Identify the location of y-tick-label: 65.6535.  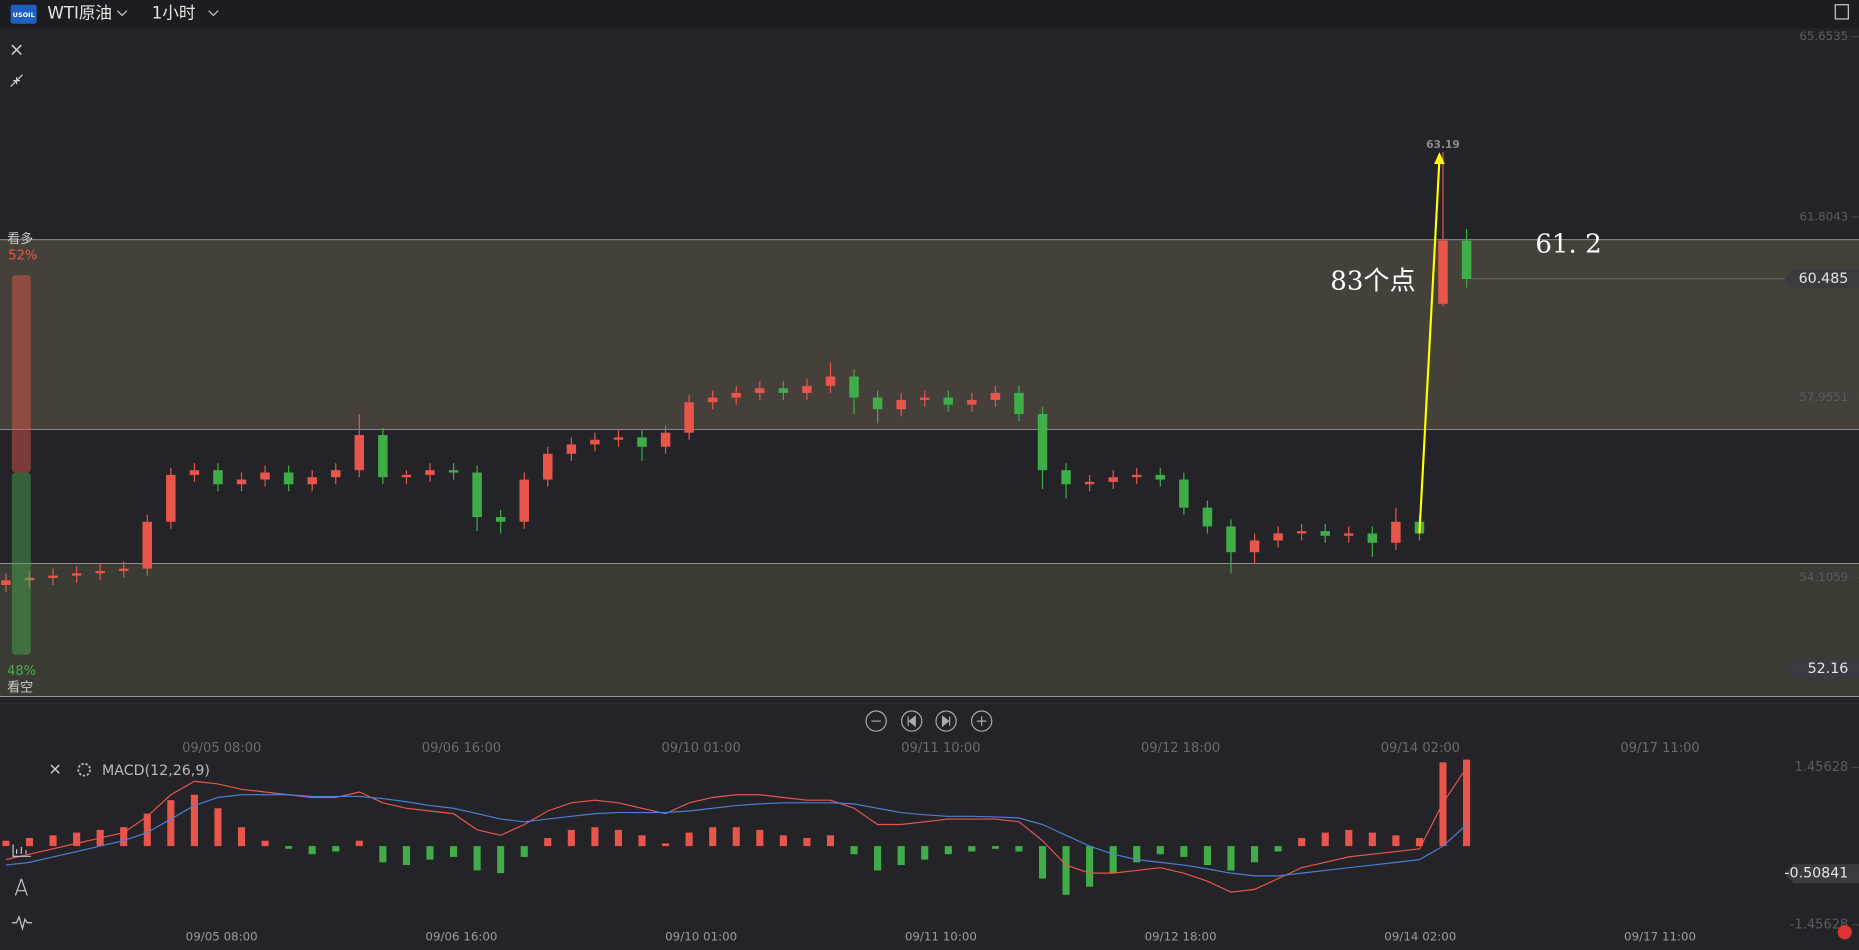
(1823, 36).